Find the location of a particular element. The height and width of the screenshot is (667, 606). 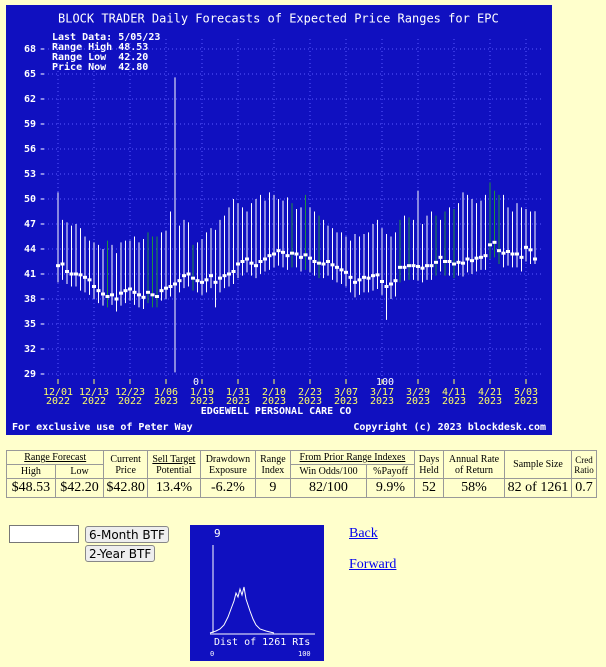

x-tick-label: 12/23 is located at coordinates (130, 392).